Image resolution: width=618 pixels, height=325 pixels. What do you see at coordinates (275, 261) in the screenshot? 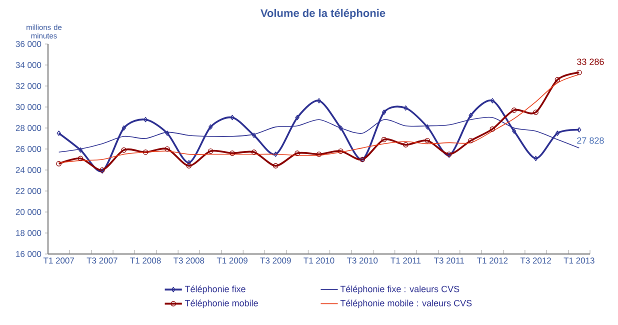
I see `x-tick-label: T3 2009` at bounding box center [275, 261].